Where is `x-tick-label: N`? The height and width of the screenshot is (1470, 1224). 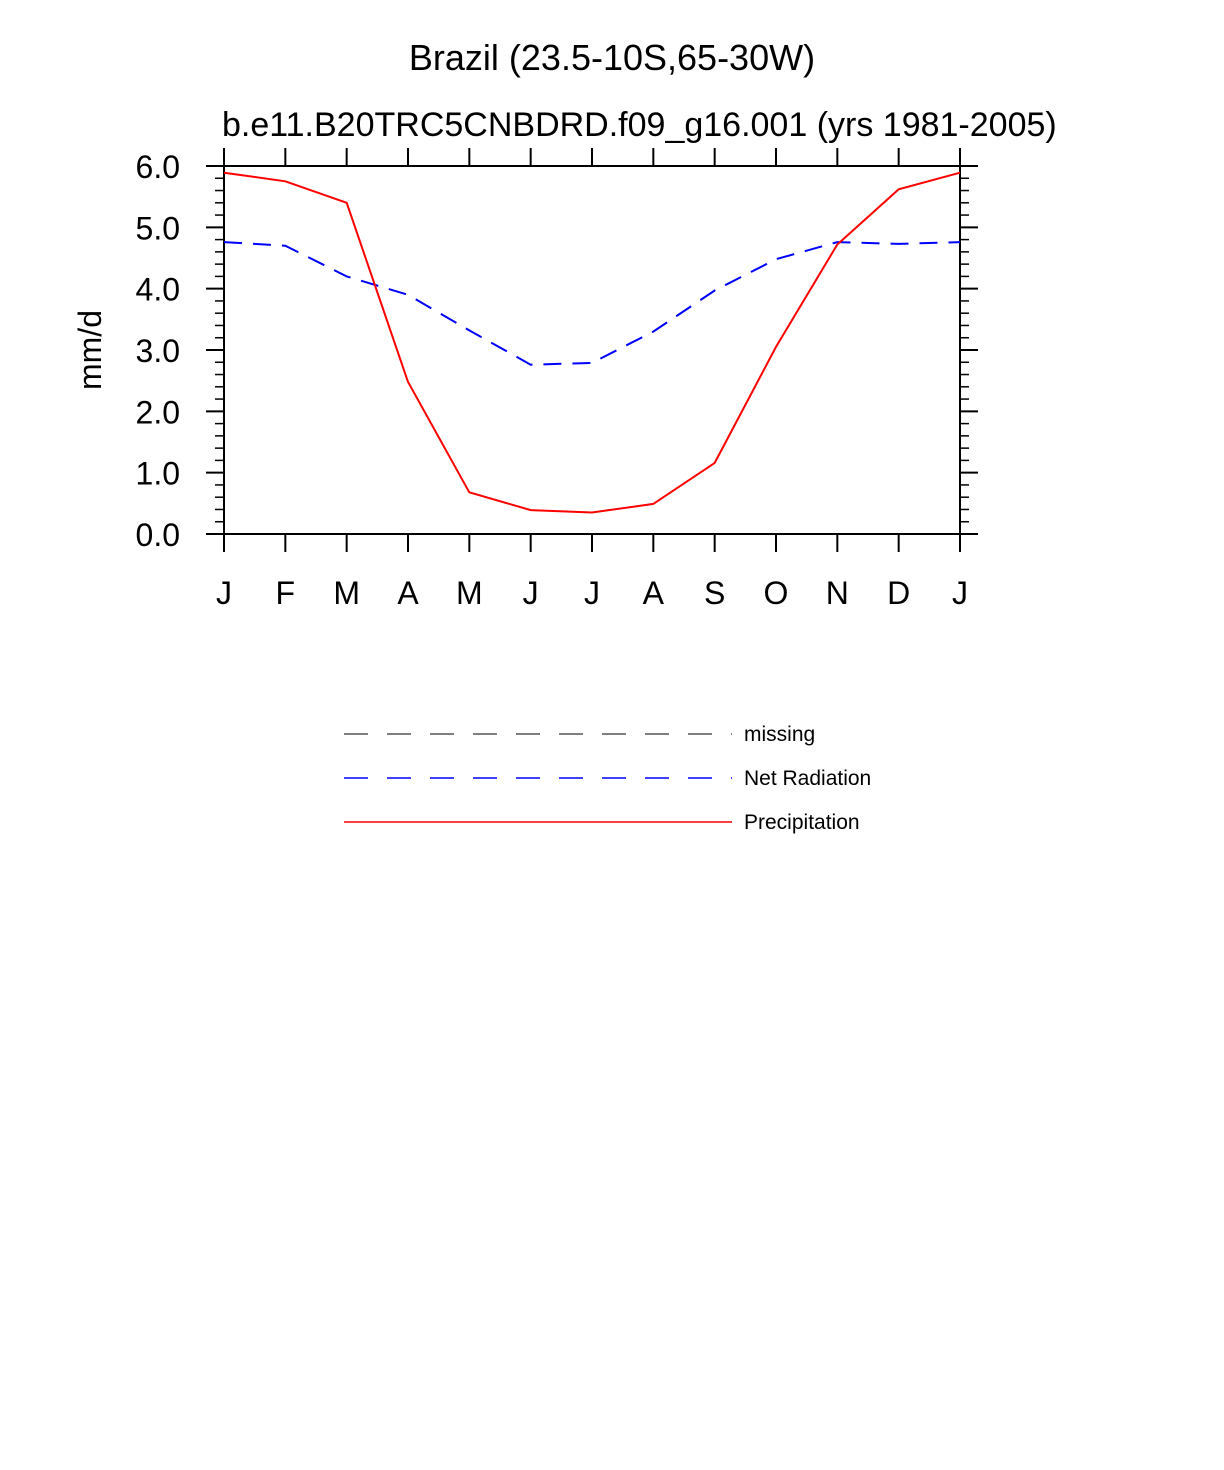
x-tick-label: N is located at coordinates (837, 593).